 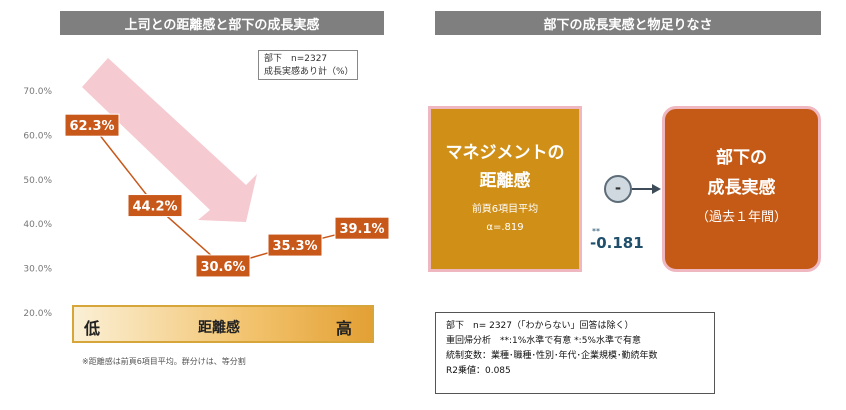 I want to click on info-line-1: 部下 n= 2327（「わからない」回答は除く）, so click(x=540, y=326).